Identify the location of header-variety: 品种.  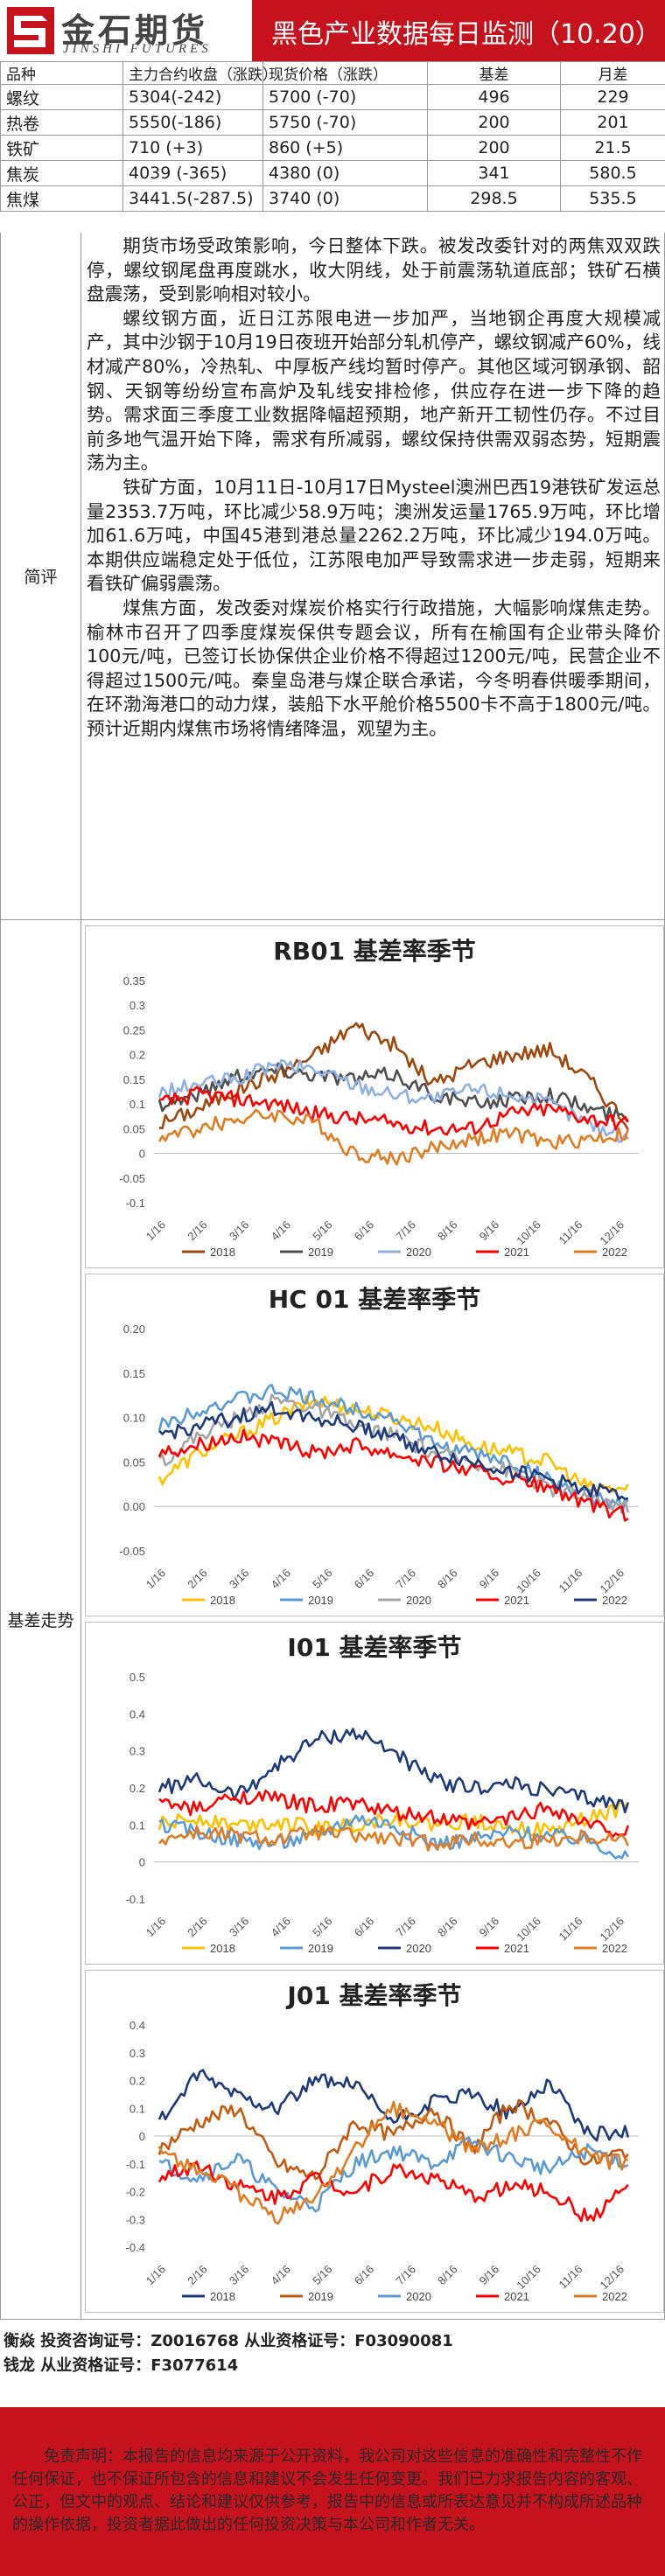
(61, 73).